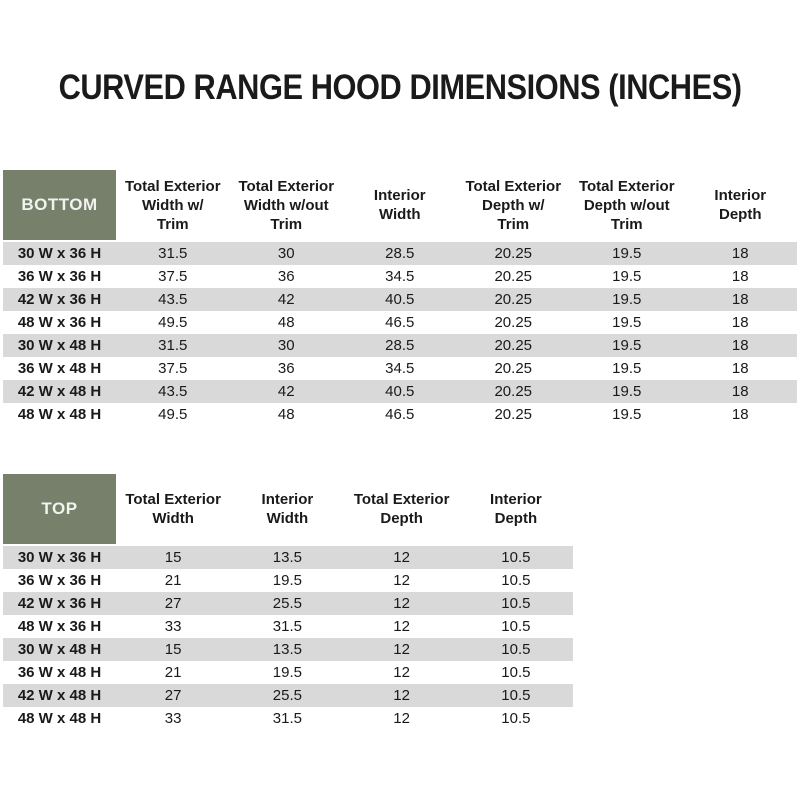 Image resolution: width=800 pixels, height=800 pixels. Describe the element at coordinates (59, 603) in the screenshot. I see `row-label: 42 W x 36 H` at that location.